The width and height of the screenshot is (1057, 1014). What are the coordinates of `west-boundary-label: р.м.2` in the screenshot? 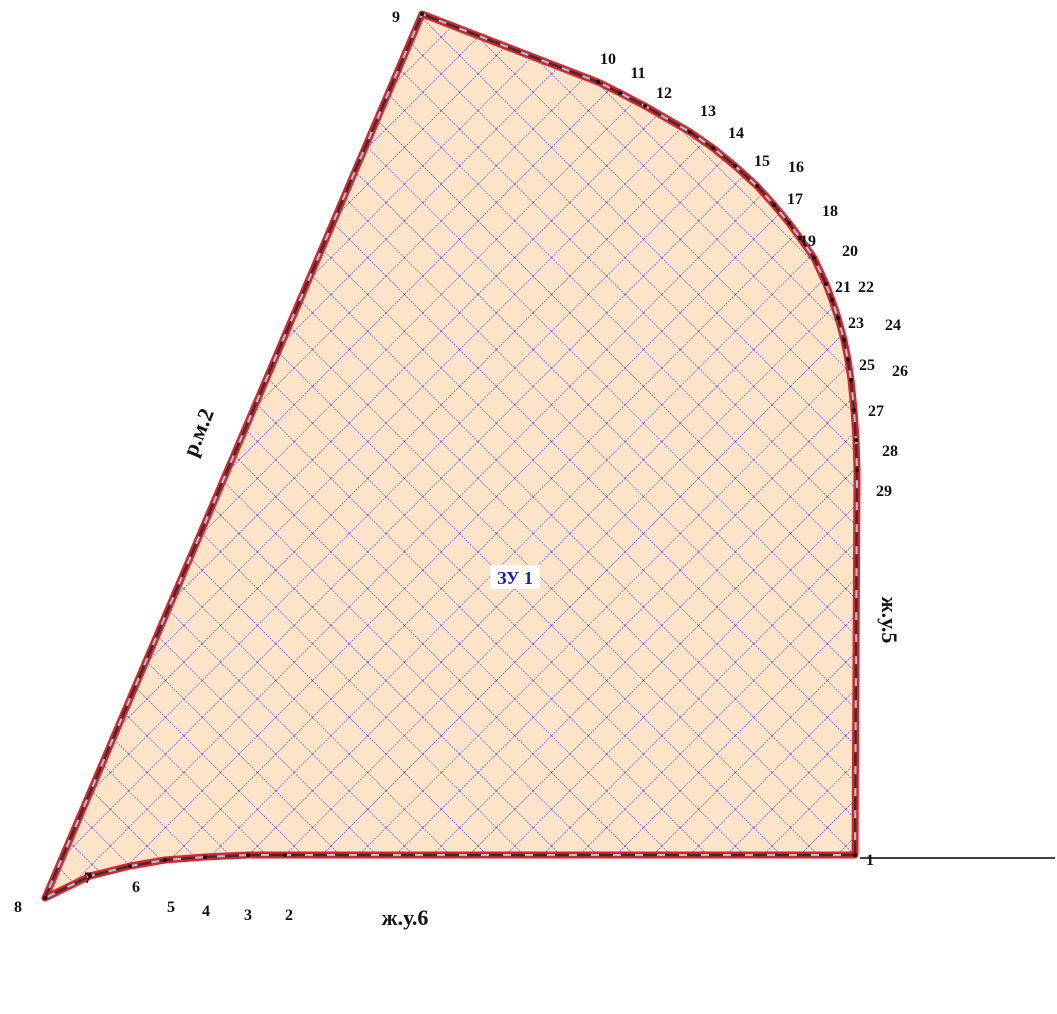 It's located at (198, 432).